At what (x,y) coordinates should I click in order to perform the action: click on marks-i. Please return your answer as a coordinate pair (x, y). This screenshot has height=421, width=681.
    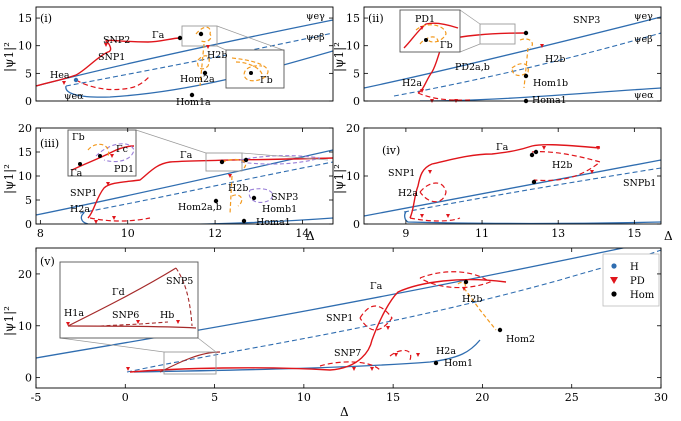
    Looking at the image, I should click on (136, 64).